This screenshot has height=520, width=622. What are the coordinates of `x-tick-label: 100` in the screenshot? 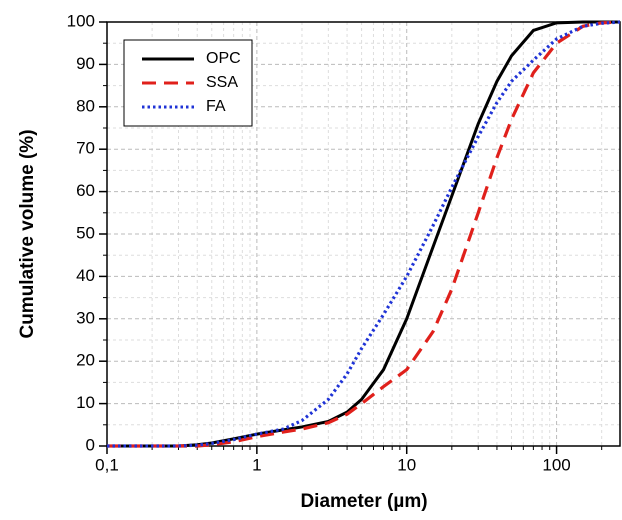 It's located at (556, 464).